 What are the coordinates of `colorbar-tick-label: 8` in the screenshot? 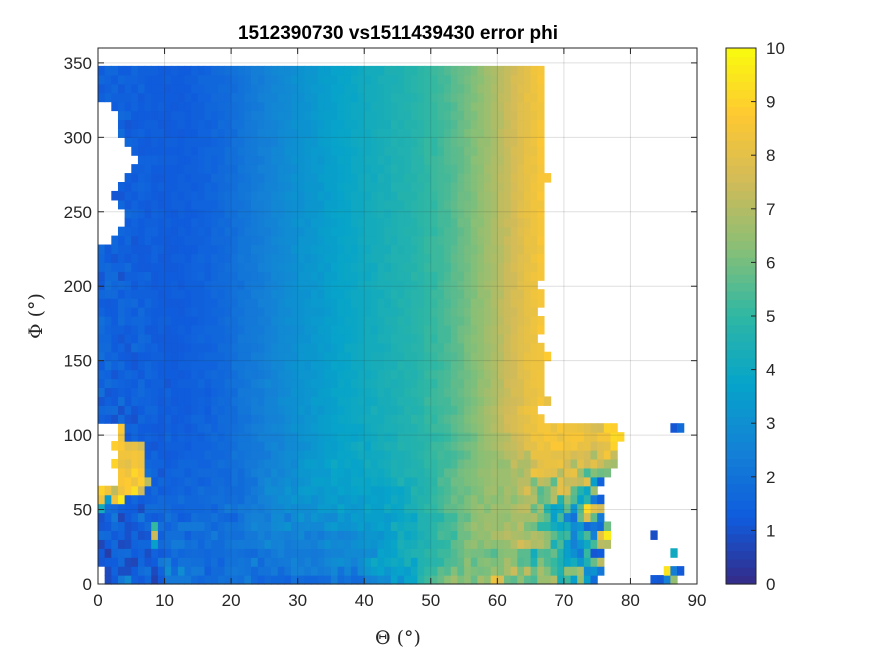 It's located at (770, 155).